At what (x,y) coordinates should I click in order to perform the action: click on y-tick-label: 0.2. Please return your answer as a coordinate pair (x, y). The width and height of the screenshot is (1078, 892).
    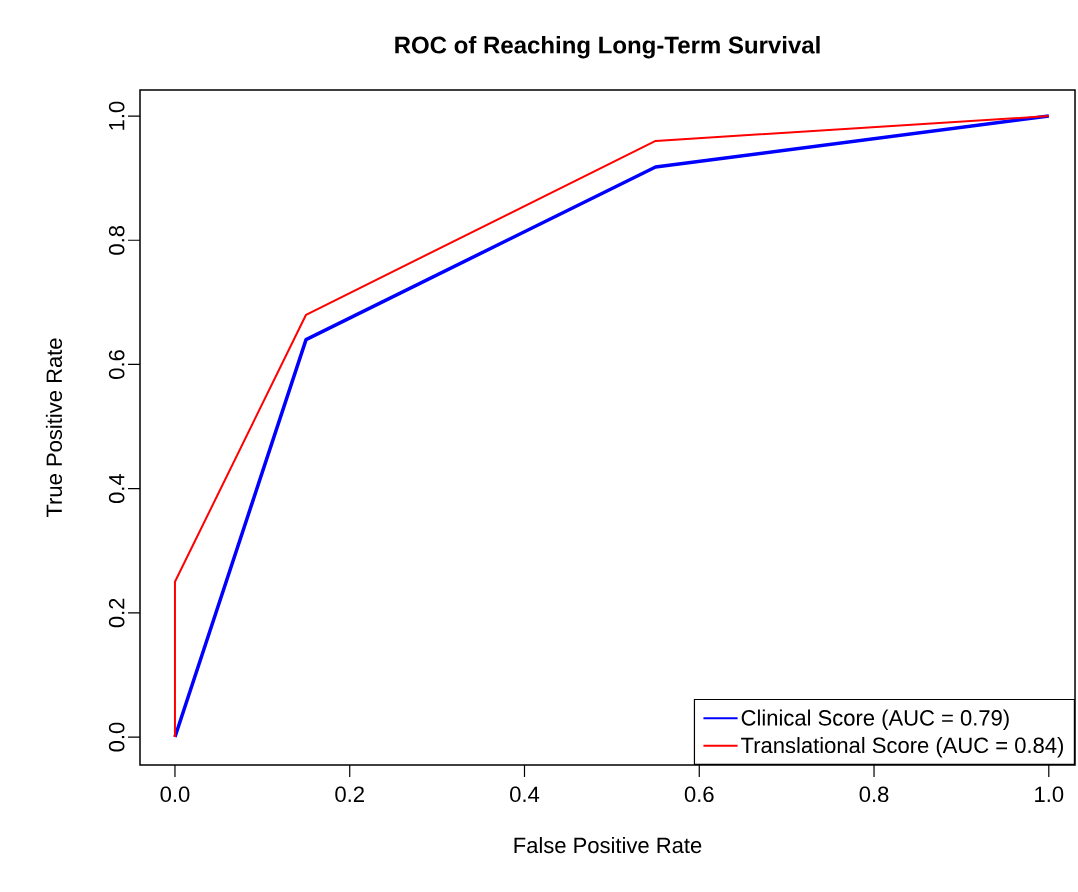
    Looking at the image, I should click on (116, 613).